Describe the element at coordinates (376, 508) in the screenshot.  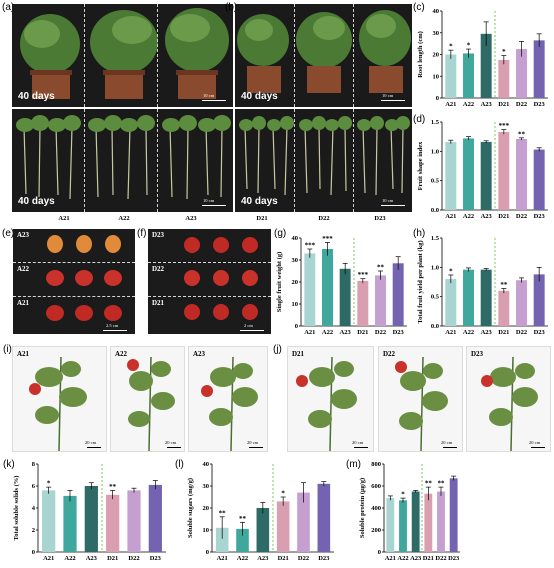
I see `y-tick-label: 400` at that location.